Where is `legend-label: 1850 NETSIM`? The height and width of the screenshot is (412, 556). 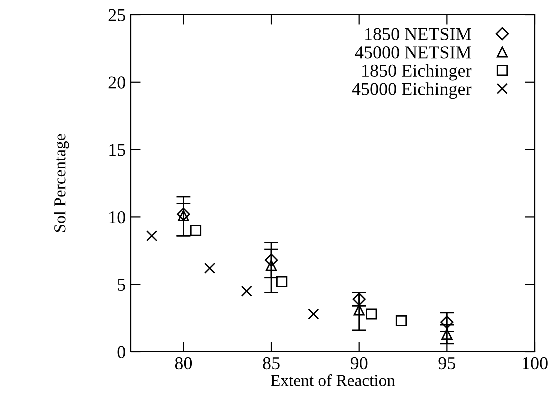
legend-label: 1850 NETSIM is located at coordinates (419, 34).